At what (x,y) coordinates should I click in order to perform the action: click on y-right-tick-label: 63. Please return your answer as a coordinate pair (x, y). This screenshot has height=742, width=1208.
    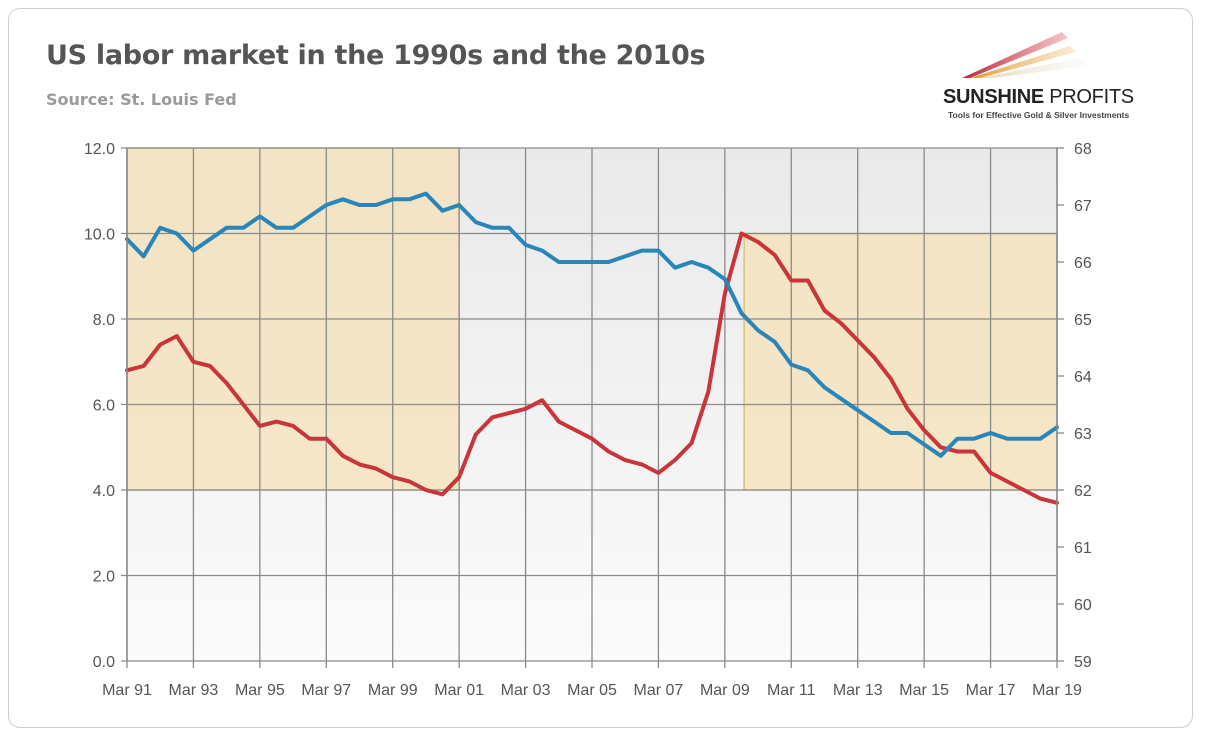
    Looking at the image, I should click on (1083, 434).